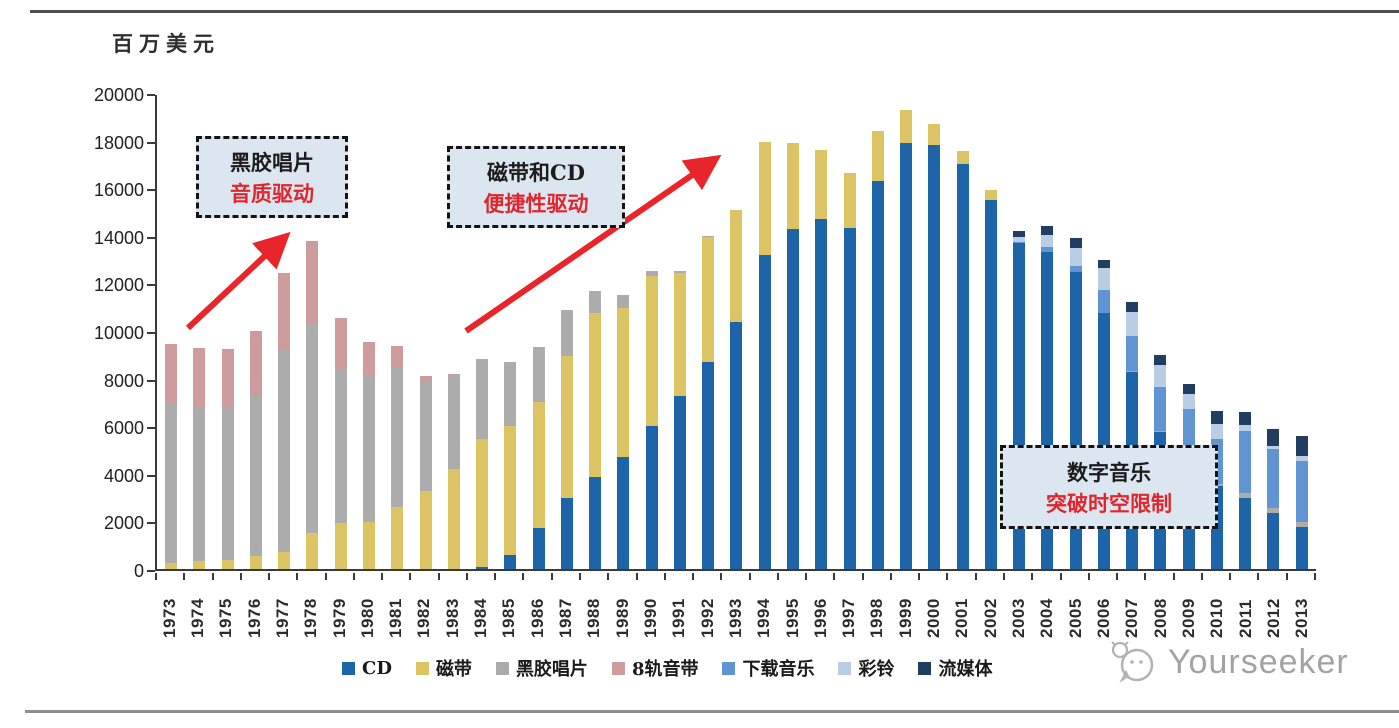  I want to click on bar-1979, so click(340, 443).